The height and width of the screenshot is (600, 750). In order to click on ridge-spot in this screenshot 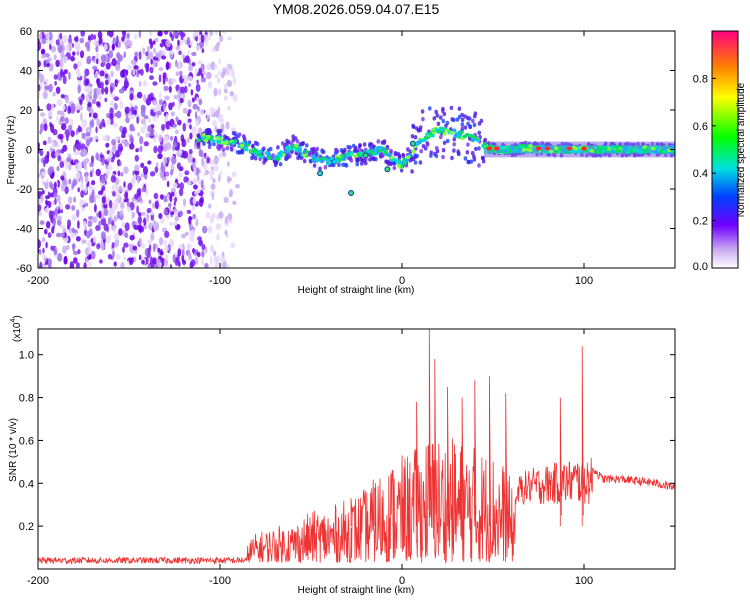, I will do `click(365, 155)`.